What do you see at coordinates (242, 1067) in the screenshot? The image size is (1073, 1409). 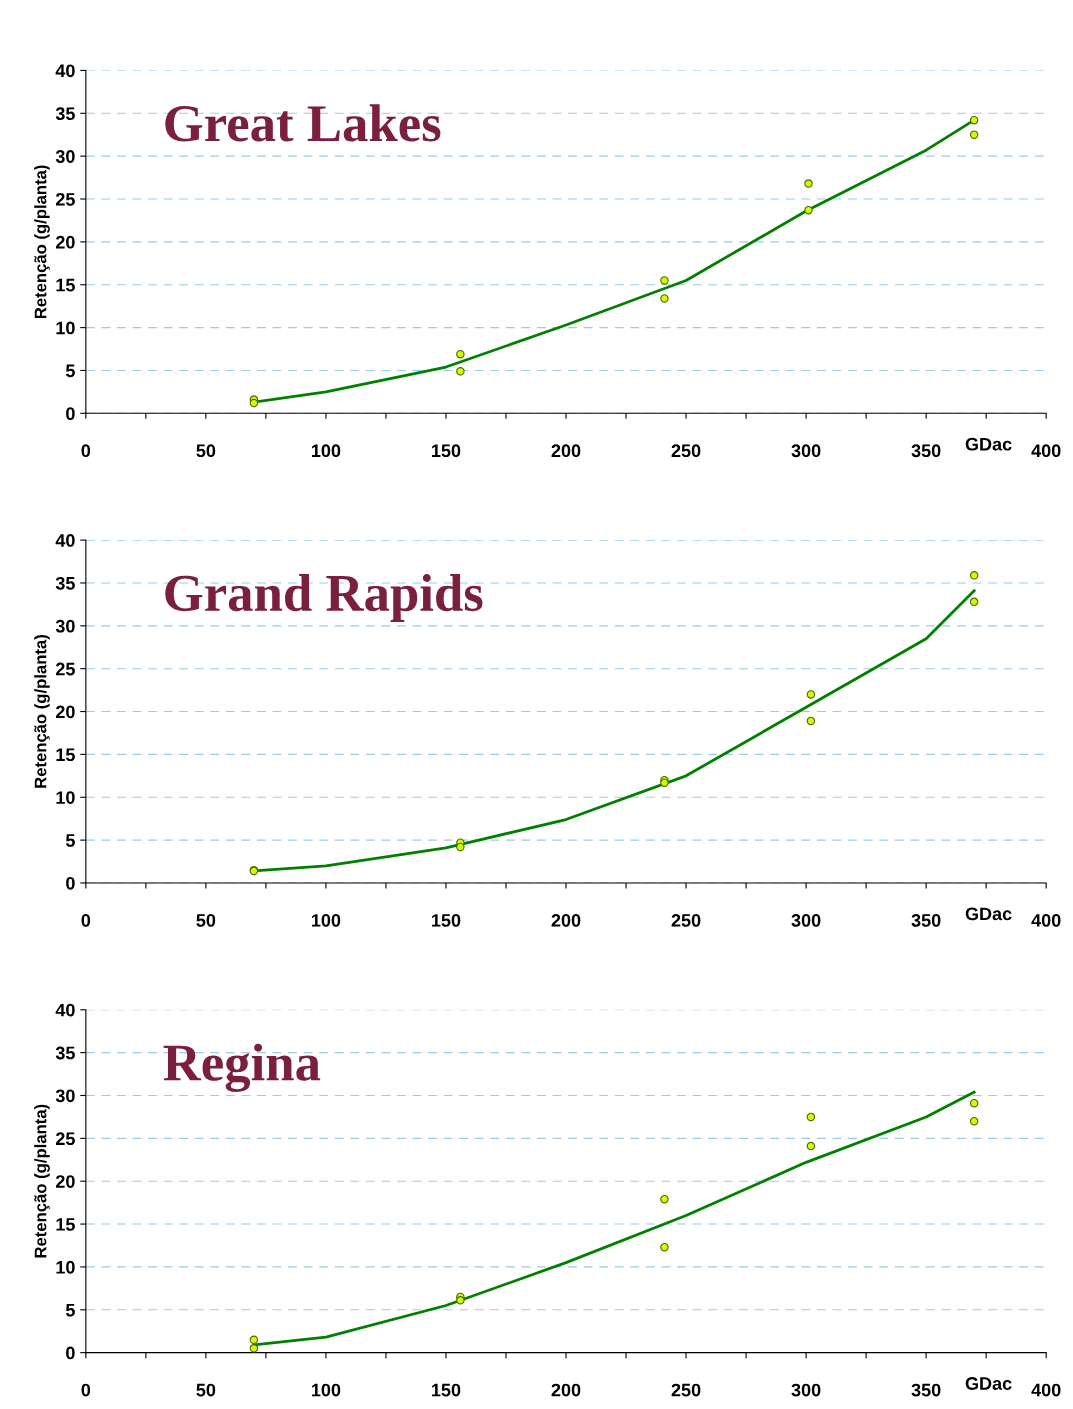 I see `text: Regina` at bounding box center [242, 1067].